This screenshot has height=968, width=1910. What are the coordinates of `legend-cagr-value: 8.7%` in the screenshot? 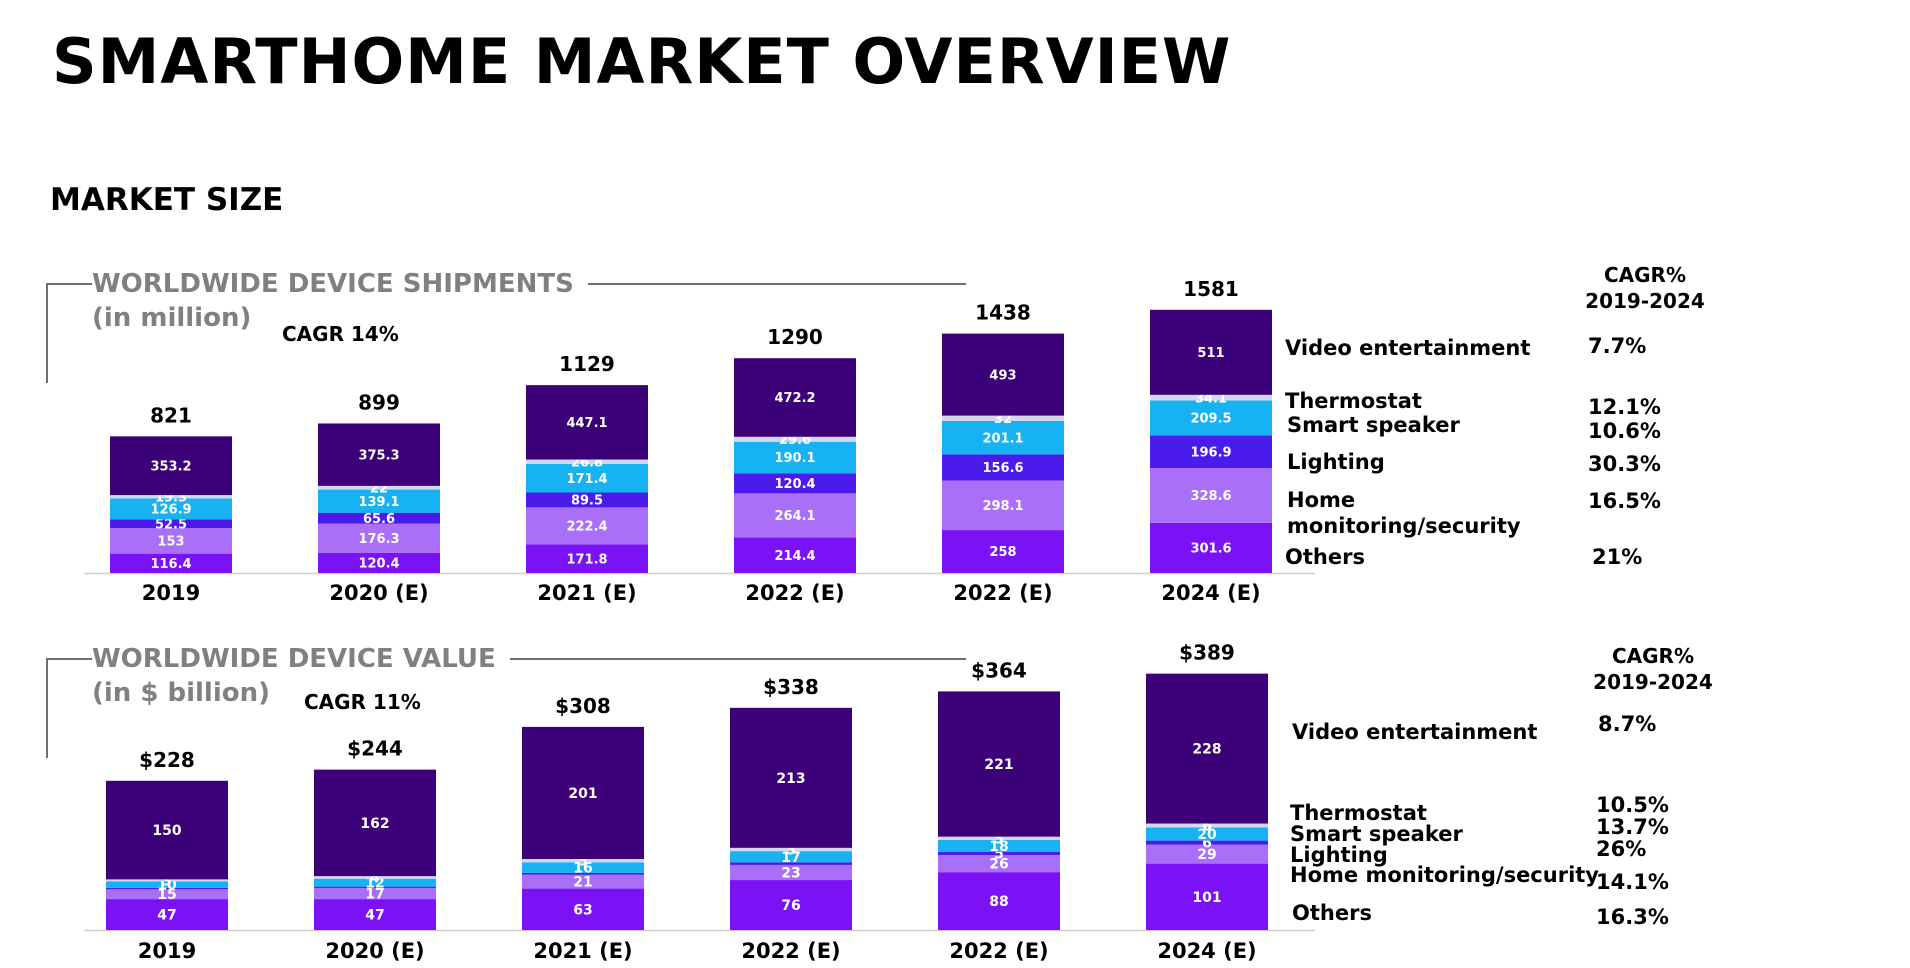 It's located at (1627, 724).